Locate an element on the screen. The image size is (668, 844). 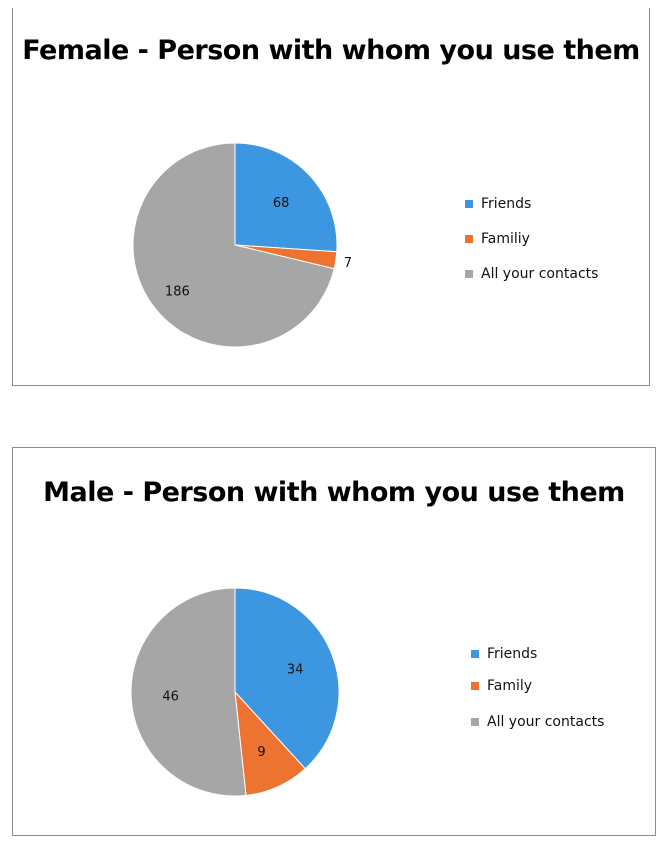
data-label: 68 is located at coordinates (281, 203).